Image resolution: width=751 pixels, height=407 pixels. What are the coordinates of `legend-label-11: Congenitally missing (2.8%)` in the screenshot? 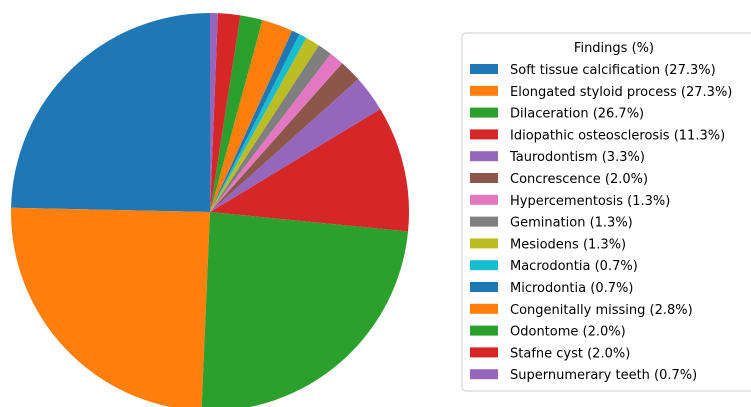 It's located at (601, 310).